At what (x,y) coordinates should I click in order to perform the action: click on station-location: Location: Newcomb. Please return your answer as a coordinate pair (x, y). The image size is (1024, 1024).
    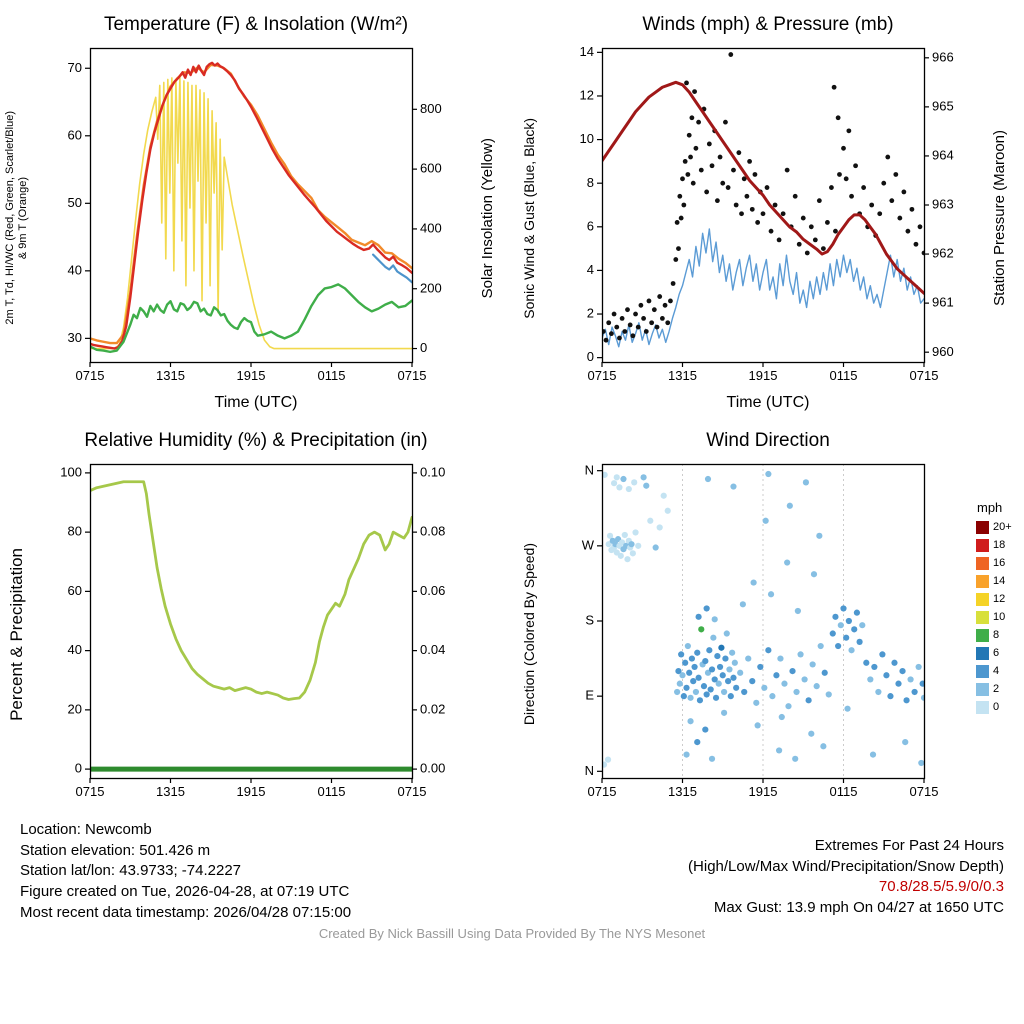
    Looking at the image, I should click on (86, 829).